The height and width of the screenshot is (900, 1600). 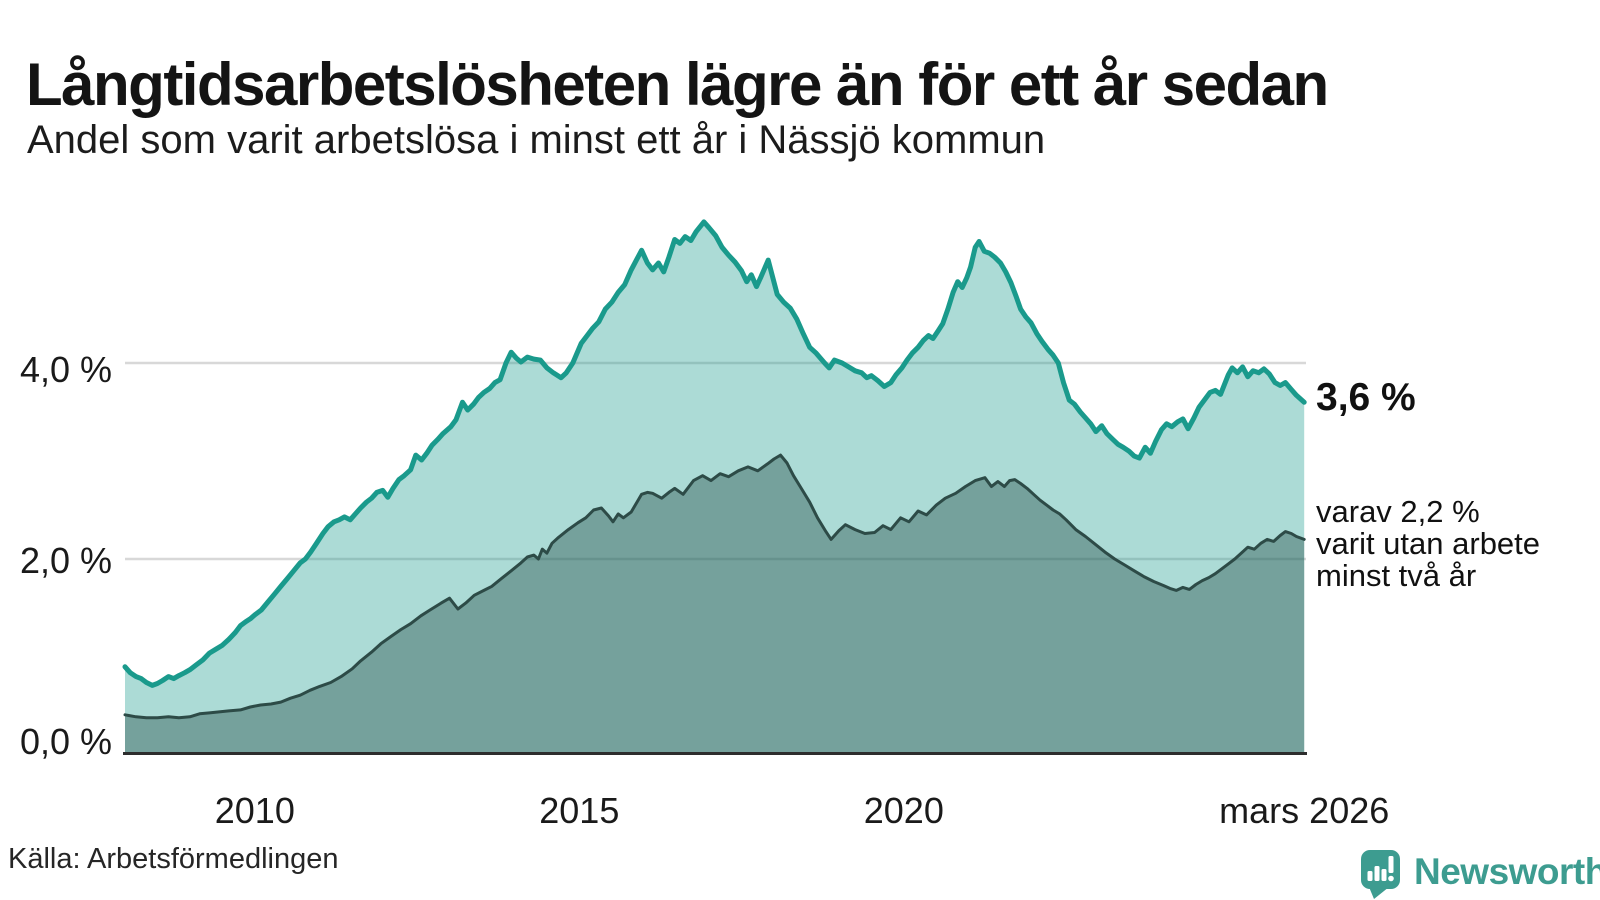 I want to click on series2-annotation-line: varit utan arbete, so click(x=1428, y=544).